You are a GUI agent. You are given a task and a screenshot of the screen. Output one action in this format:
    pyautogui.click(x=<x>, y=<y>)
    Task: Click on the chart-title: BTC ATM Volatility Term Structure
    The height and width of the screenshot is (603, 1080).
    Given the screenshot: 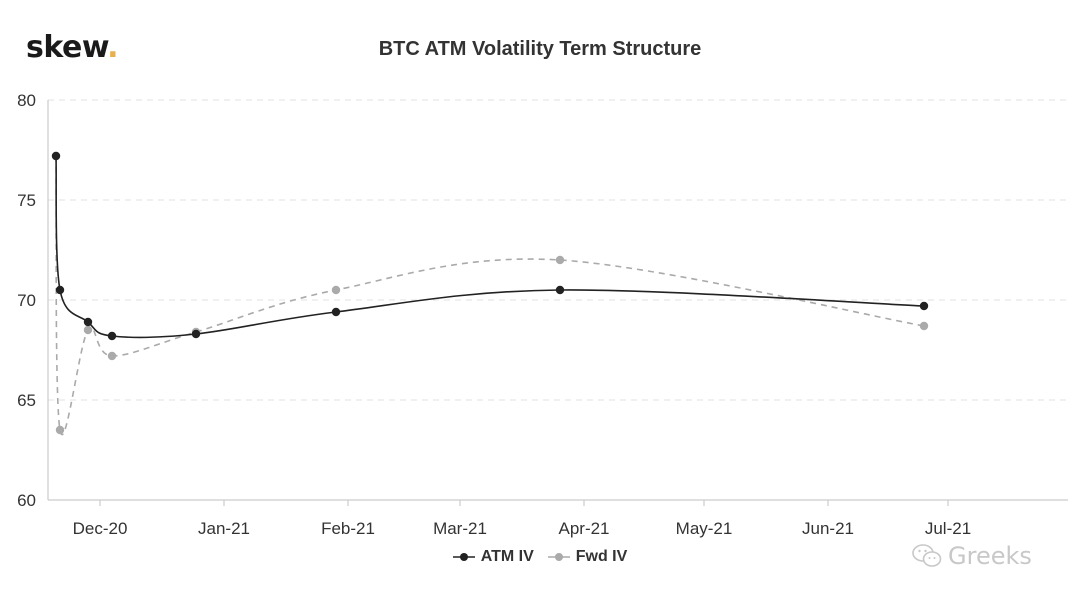 What is the action you would take?
    pyautogui.click(x=540, y=49)
    